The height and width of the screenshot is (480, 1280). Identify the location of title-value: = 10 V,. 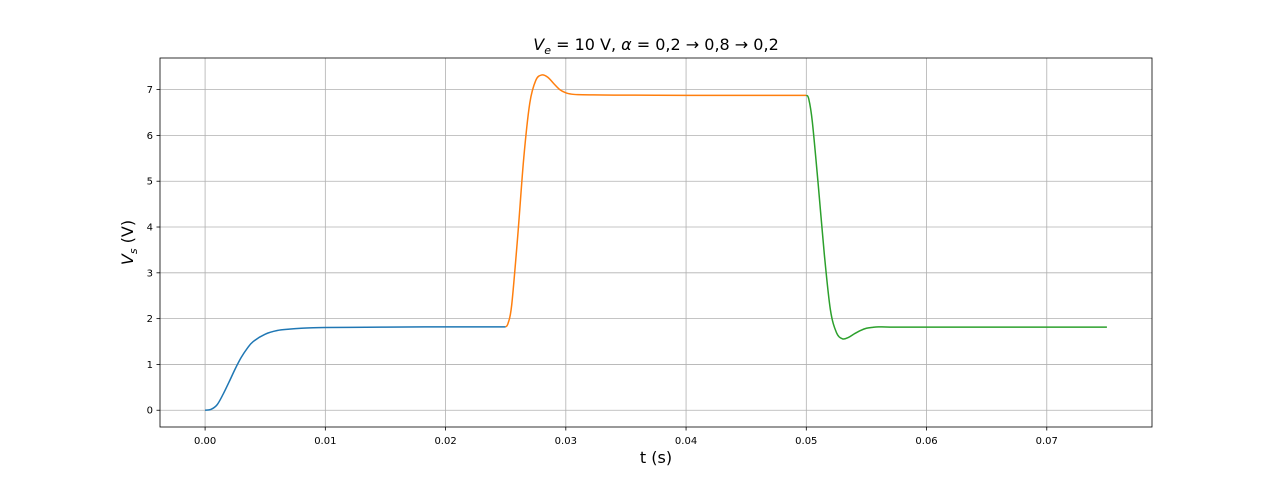
(586, 44).